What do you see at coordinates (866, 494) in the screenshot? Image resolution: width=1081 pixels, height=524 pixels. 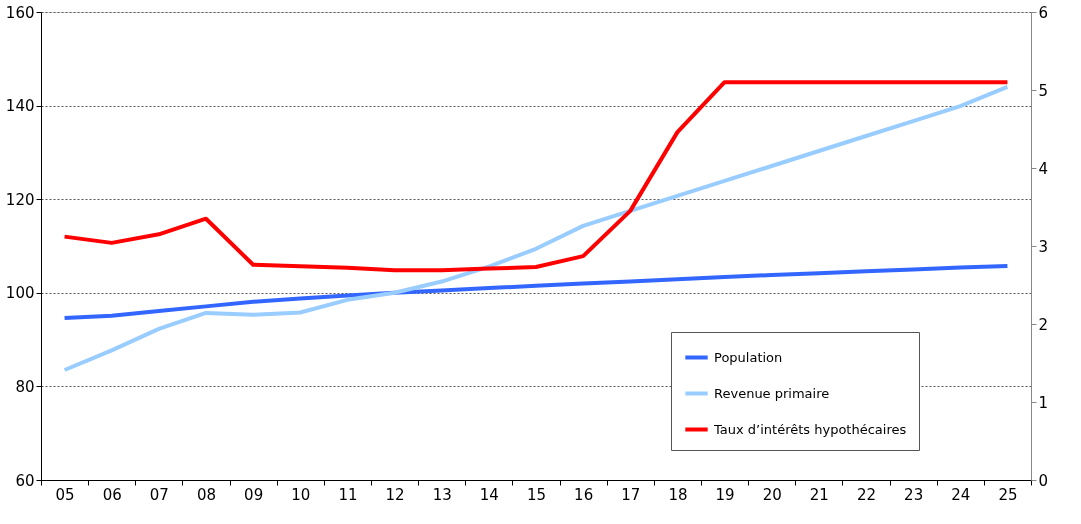 I see `x-tick-label: 22` at bounding box center [866, 494].